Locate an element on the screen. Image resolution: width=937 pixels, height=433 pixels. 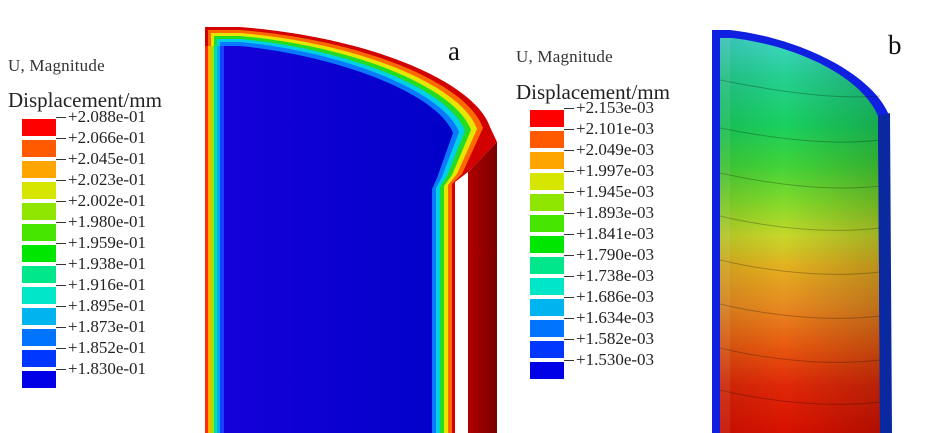
legend-value: +1.530e-03 is located at coordinates (615, 359).